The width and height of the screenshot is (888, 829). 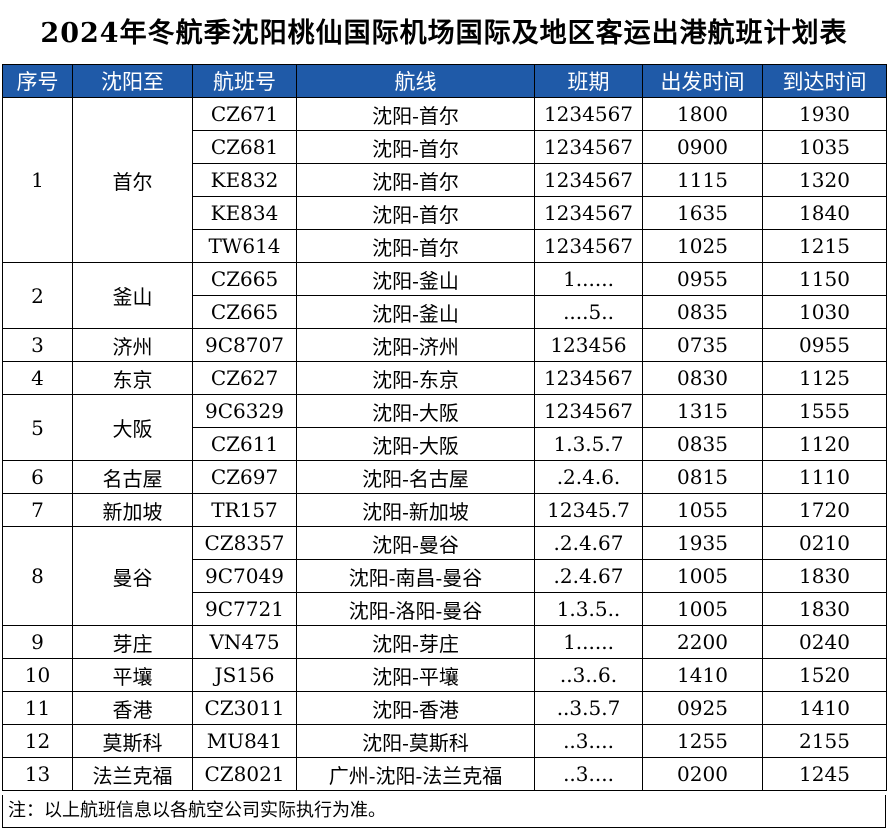 What do you see at coordinates (702, 675) in the screenshot?
I see `cell-departure: 1410` at bounding box center [702, 675].